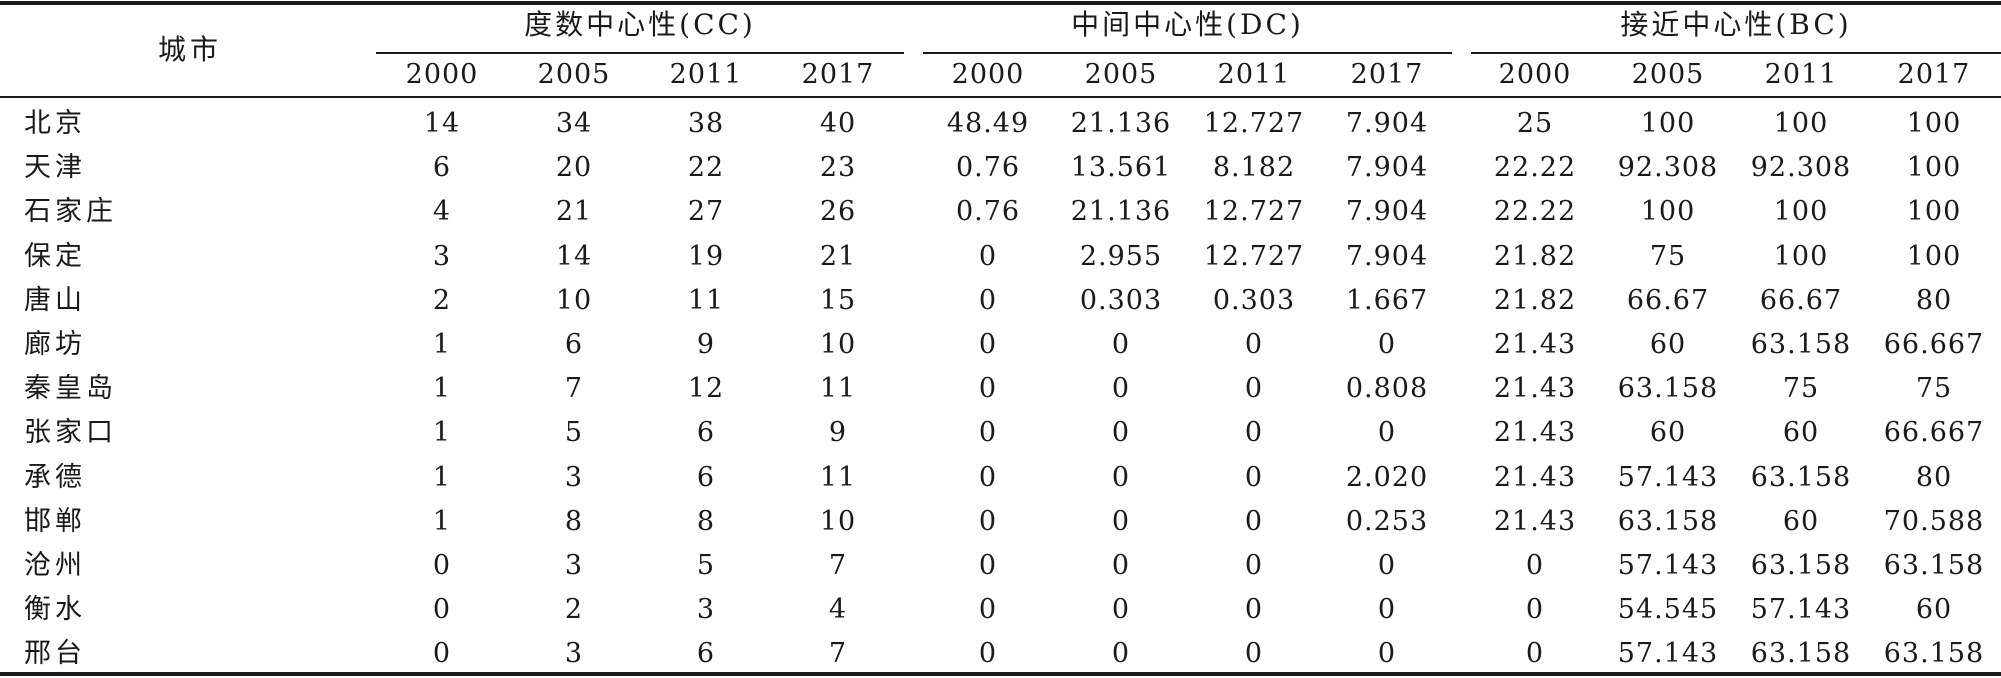 Image resolution: width=2001 pixels, height=678 pixels. Describe the element at coordinates (1121, 256) in the screenshot. I see `table-cell: 2.955` at that location.